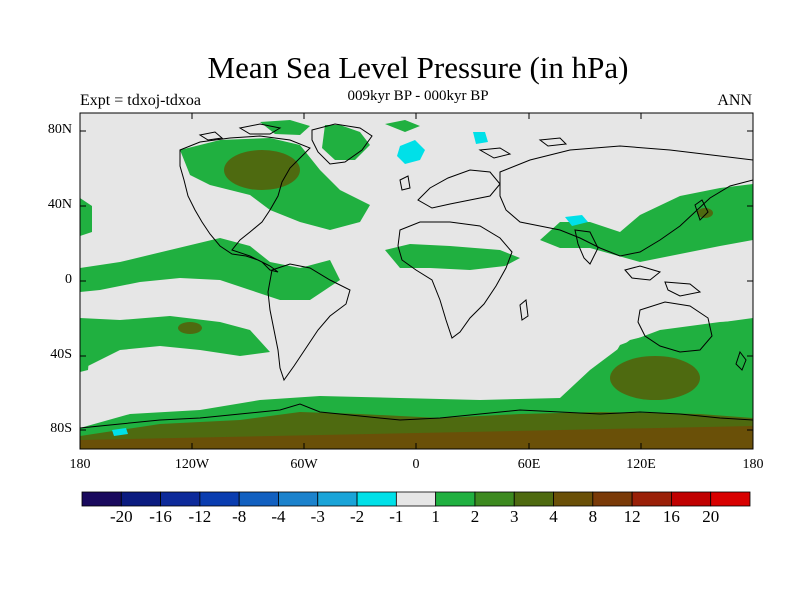 The image size is (800, 600). Describe the element at coordinates (317, 516) in the screenshot. I see `colorbar-label: -3` at that location.